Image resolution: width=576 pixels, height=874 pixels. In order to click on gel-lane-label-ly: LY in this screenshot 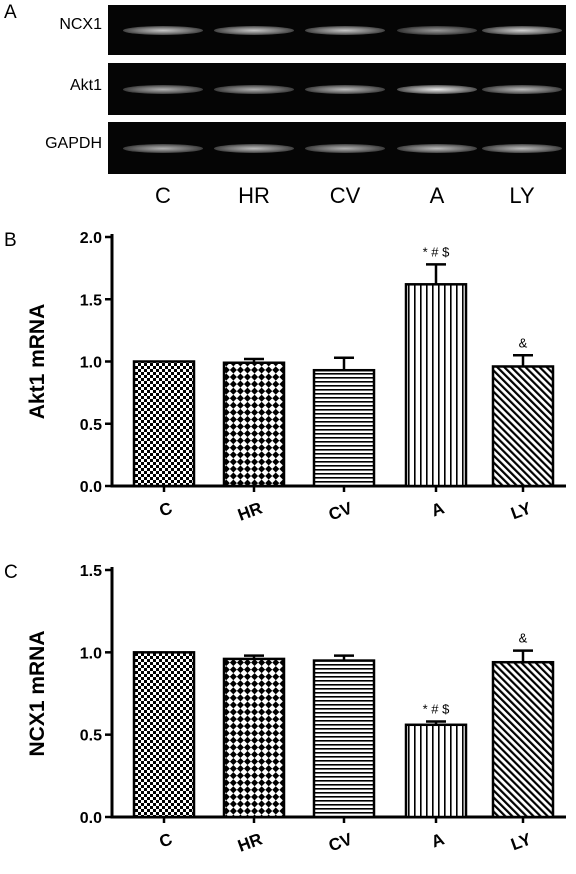, I will do `click(522, 195)`.